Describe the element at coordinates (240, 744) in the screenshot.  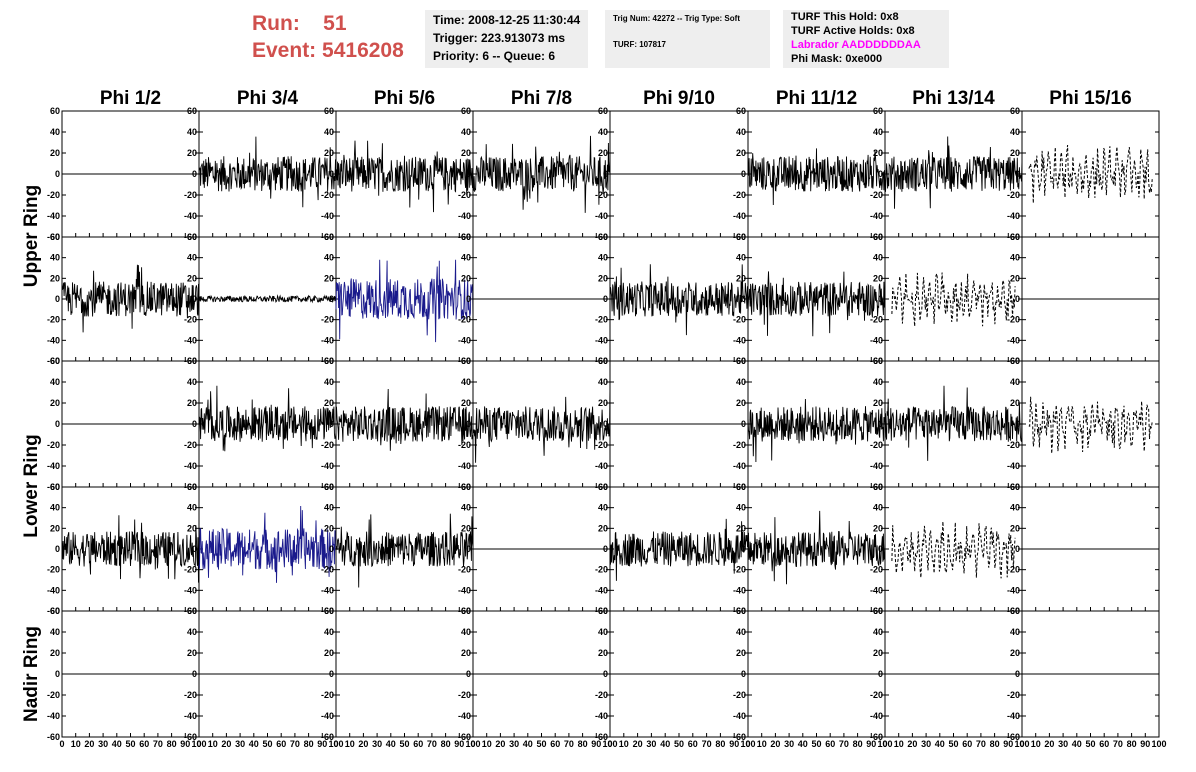
I see `x-tick-label: 30` at that location.